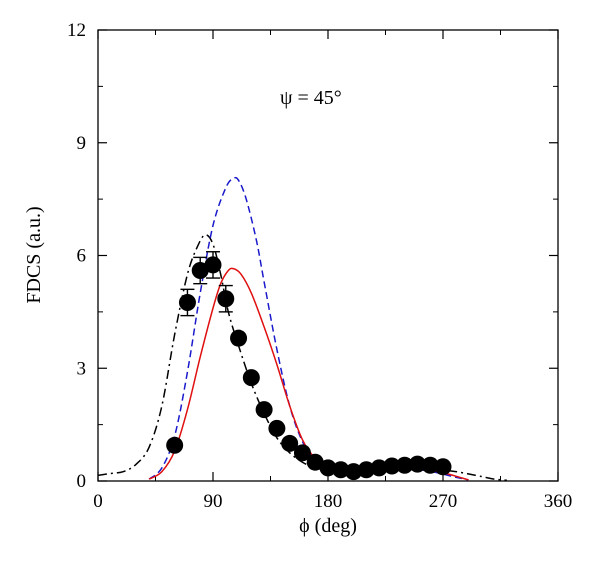 The width and height of the screenshot is (600, 567). What do you see at coordinates (443, 501) in the screenshot?
I see `x-tick-label: 270` at bounding box center [443, 501].